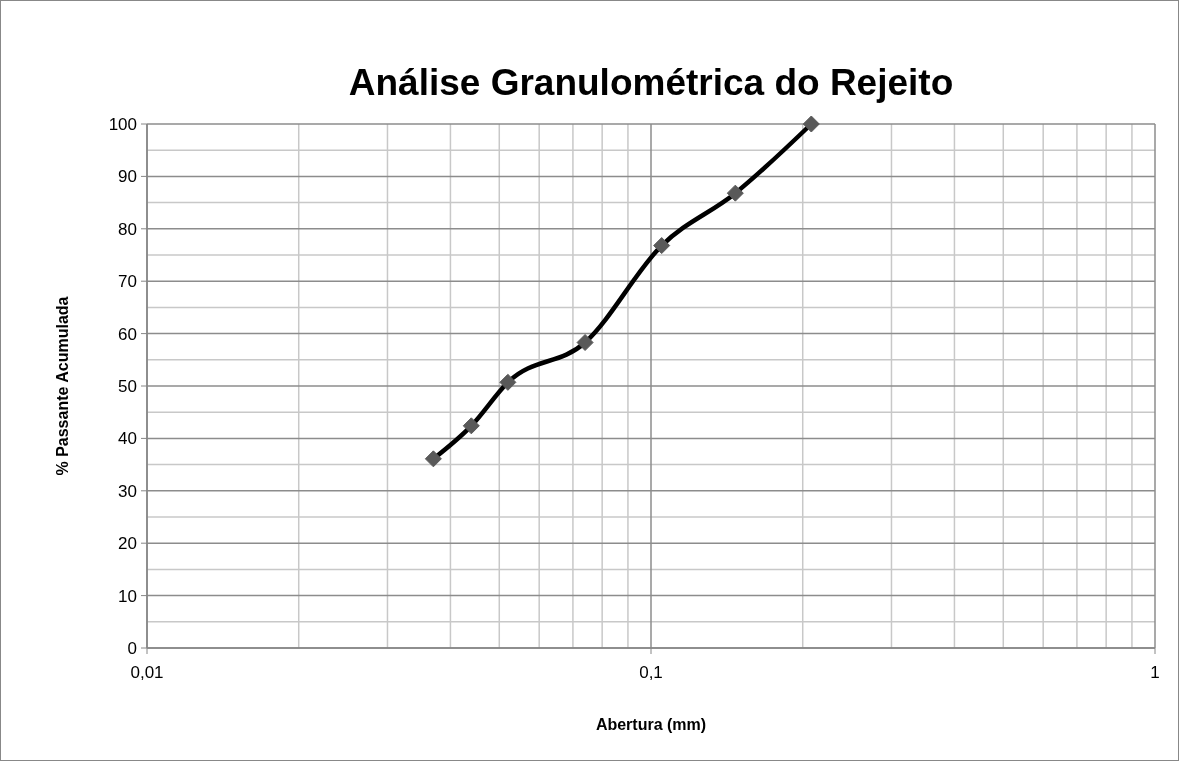 Image resolution: width=1180 pixels, height=762 pixels. What do you see at coordinates (62, 386) in the screenshot?
I see `y-axis-title: % Passante Acumulada` at bounding box center [62, 386].